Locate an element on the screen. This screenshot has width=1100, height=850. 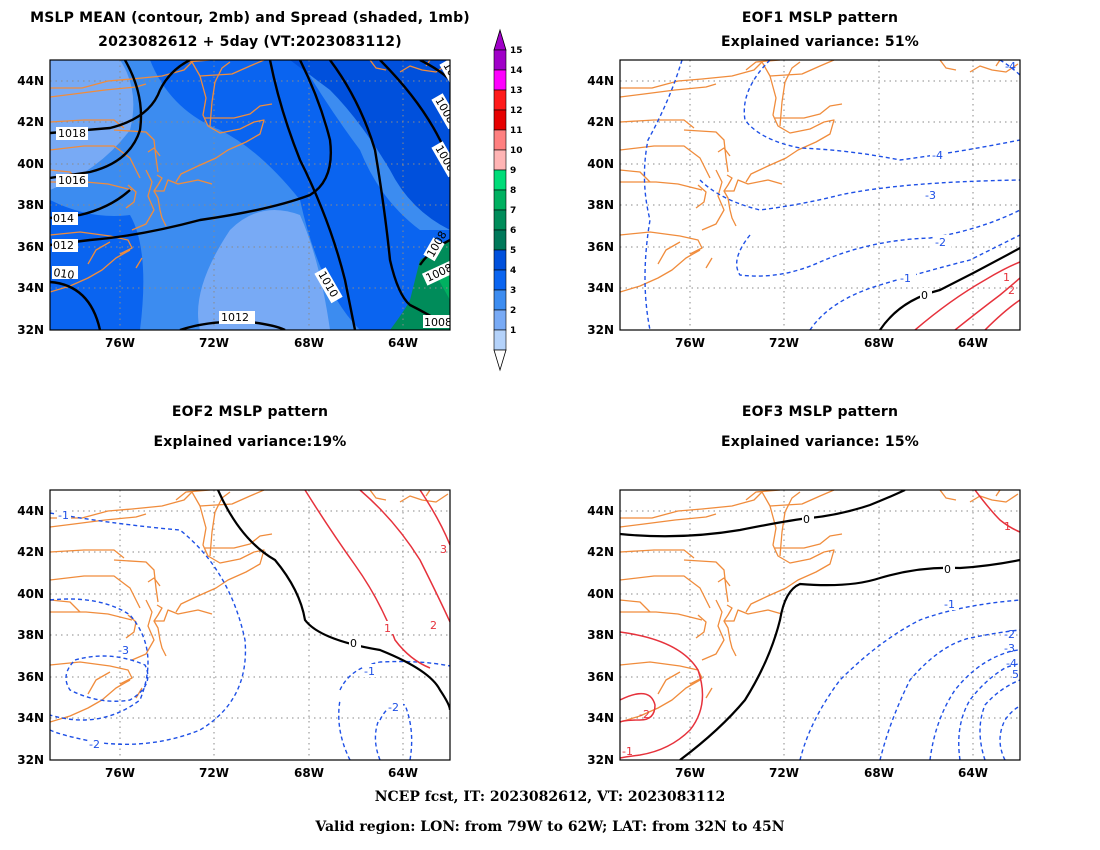
spread-shade-mid2 is located at coordinates (300, 195).